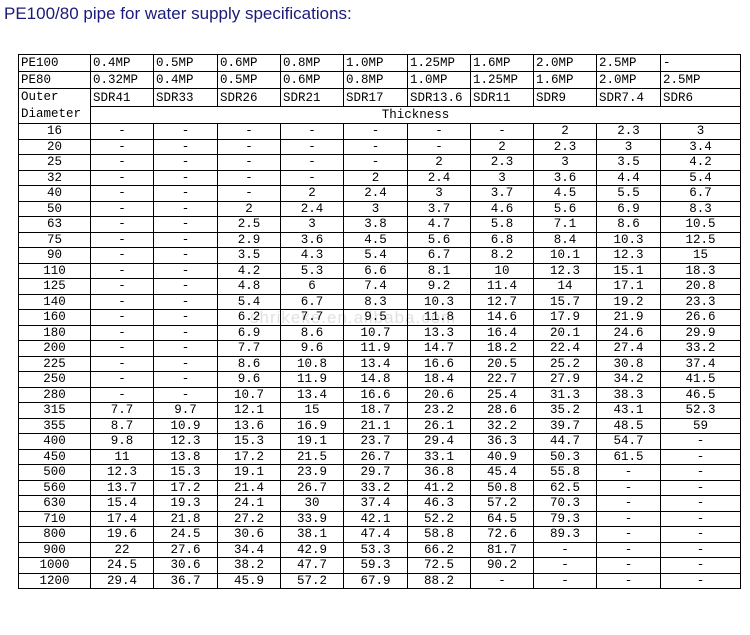  What do you see at coordinates (380, 115) in the screenshot?
I see `header-row: Thickness` at bounding box center [380, 115].